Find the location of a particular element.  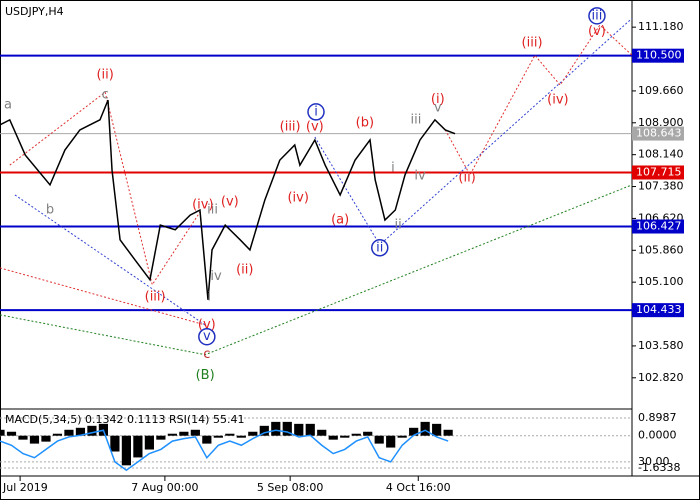

current-price-label: 108.643 is located at coordinates (659, 133).